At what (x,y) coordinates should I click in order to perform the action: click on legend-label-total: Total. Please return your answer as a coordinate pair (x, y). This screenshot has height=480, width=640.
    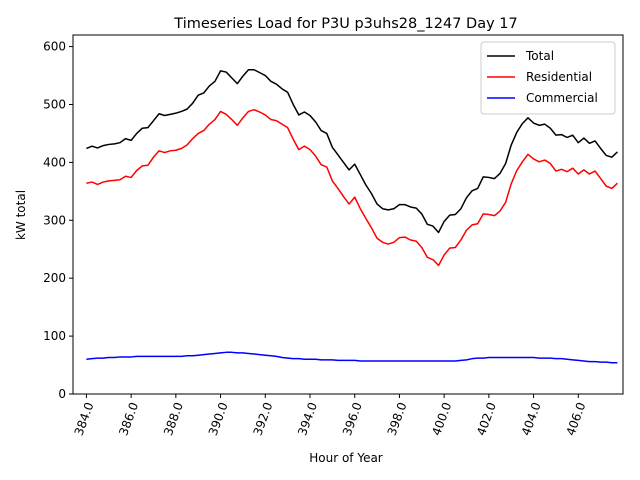
    Looking at the image, I should click on (539, 56).